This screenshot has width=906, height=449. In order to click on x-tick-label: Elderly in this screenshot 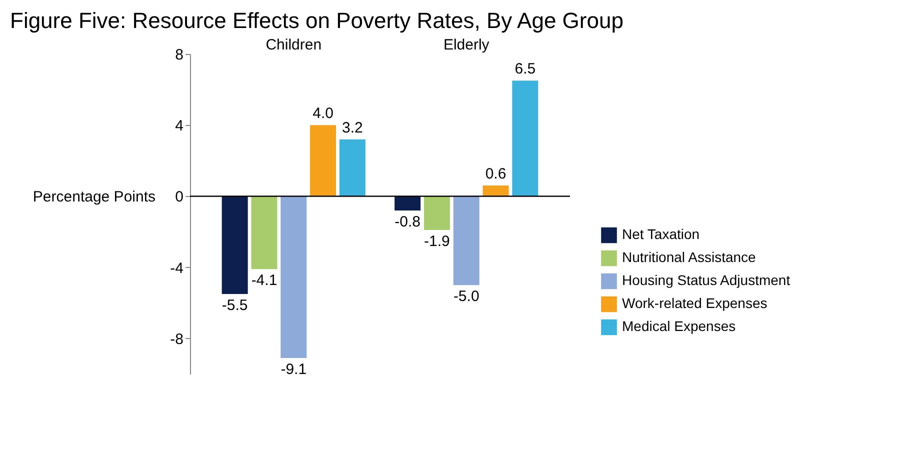, I will do `click(466, 45)`.